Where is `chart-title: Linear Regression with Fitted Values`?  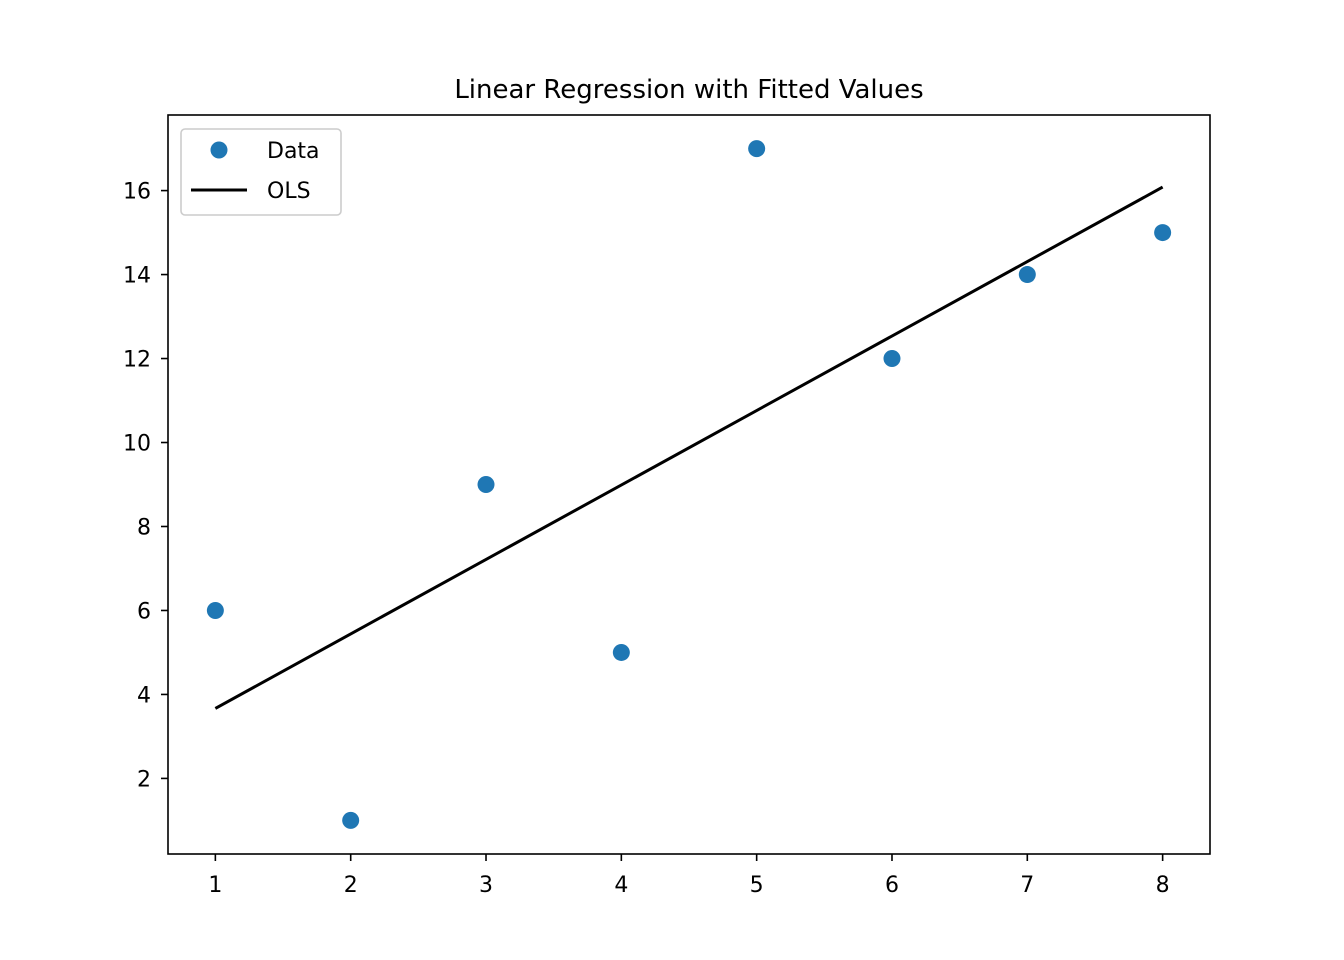
chart-title: Linear Regression with Fitted Values is located at coordinates (688, 90).